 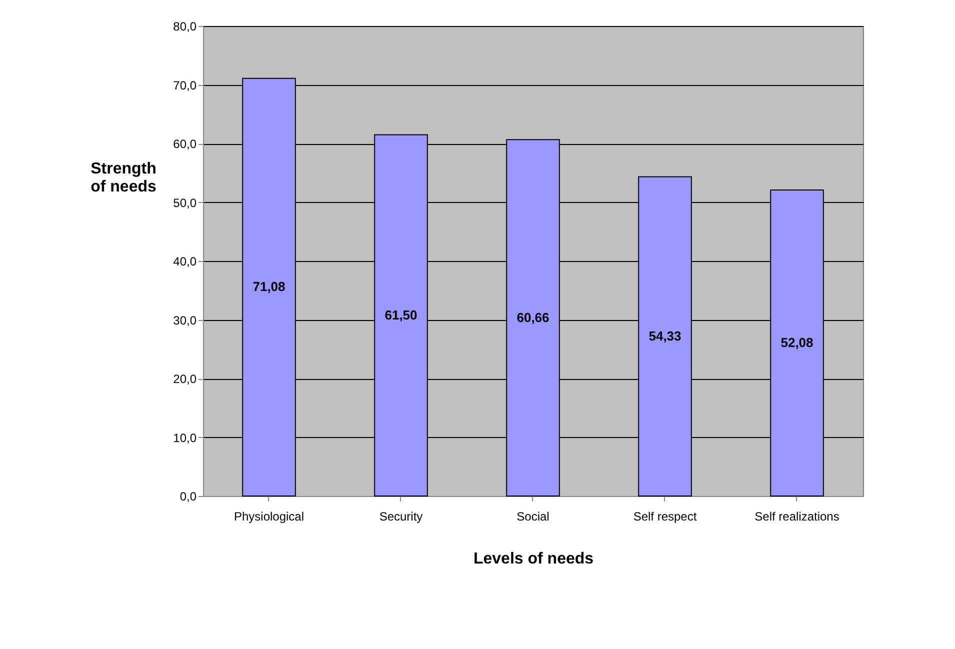 I want to click on y-axis-title: Strength of needs, so click(x=123, y=178).